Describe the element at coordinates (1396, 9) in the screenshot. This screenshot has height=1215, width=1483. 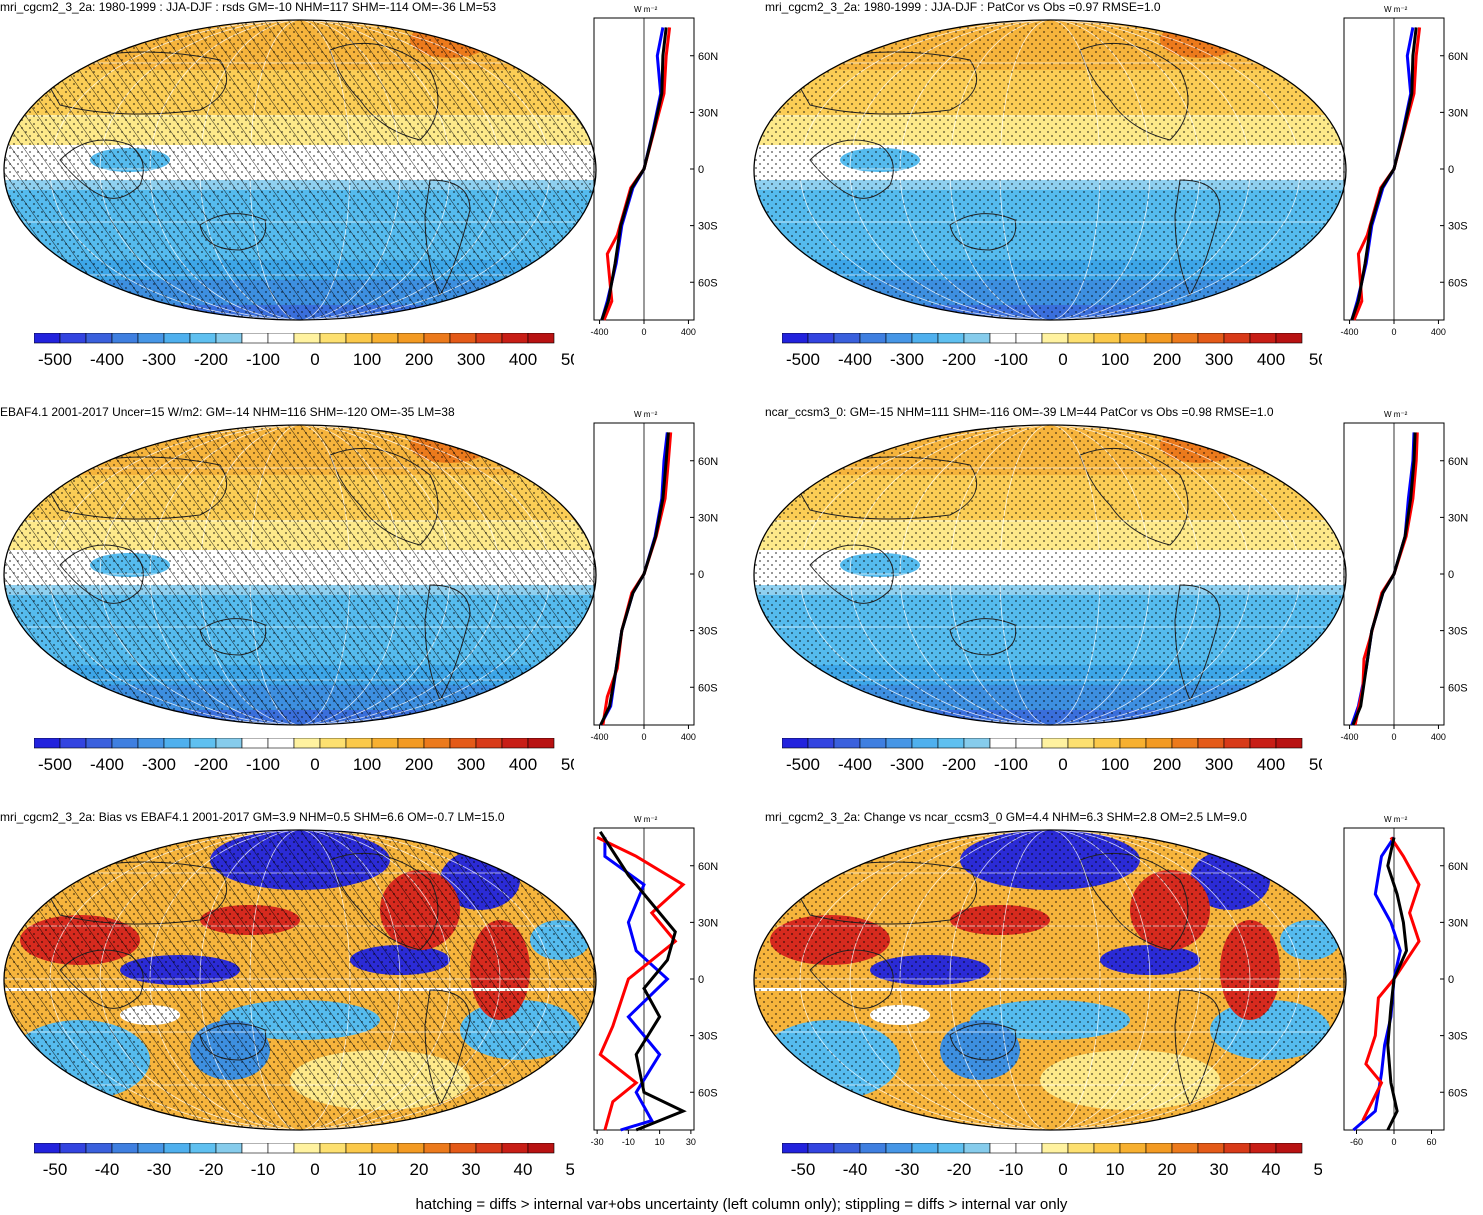
I see `zonal-unit: W m⁻²` at that location.